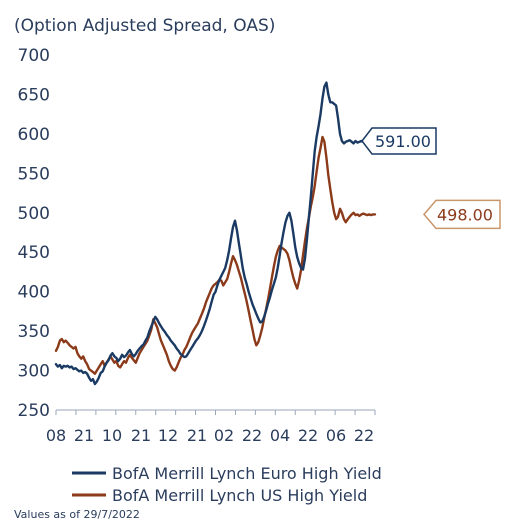 The image size is (509, 528). Describe the element at coordinates (56, 435) in the screenshot. I see `x-tick-label: 08` at that location.